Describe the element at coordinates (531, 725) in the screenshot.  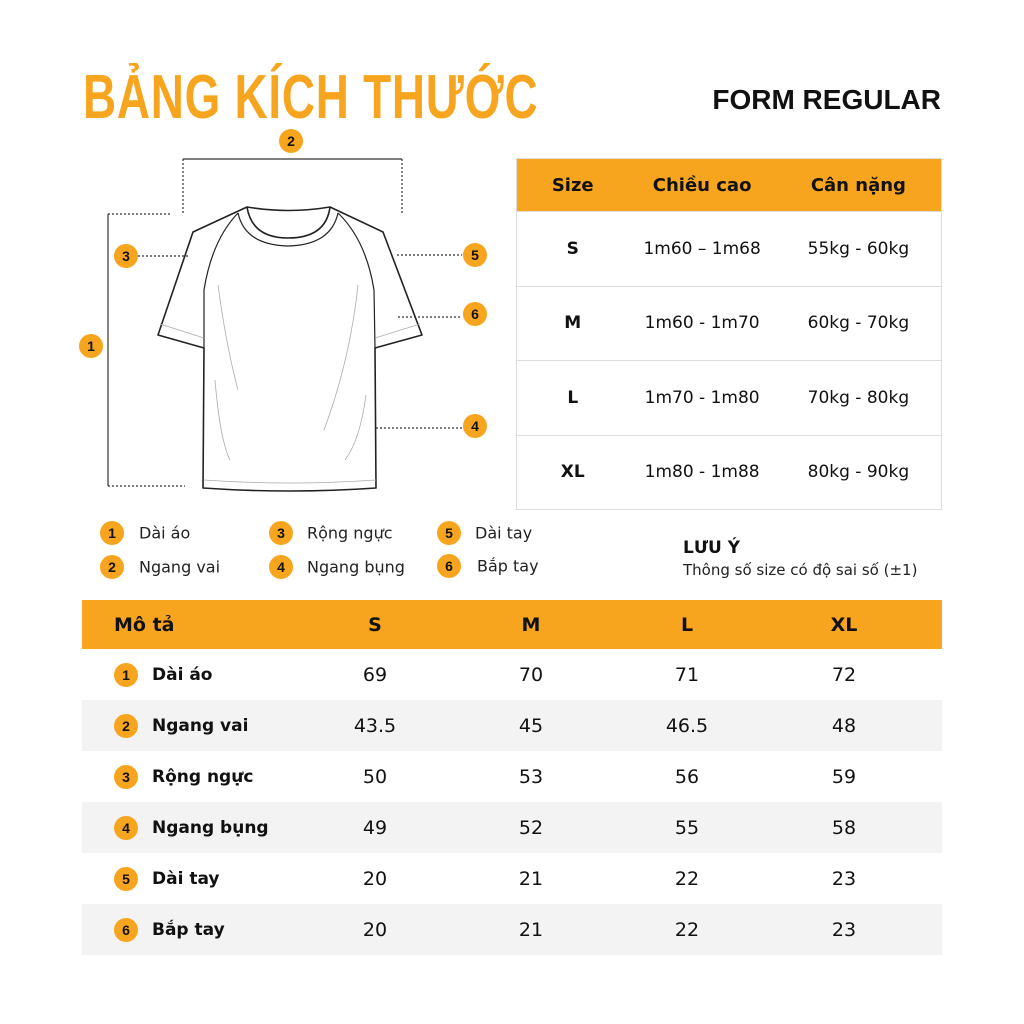
I see `row-value: 45` at that location.